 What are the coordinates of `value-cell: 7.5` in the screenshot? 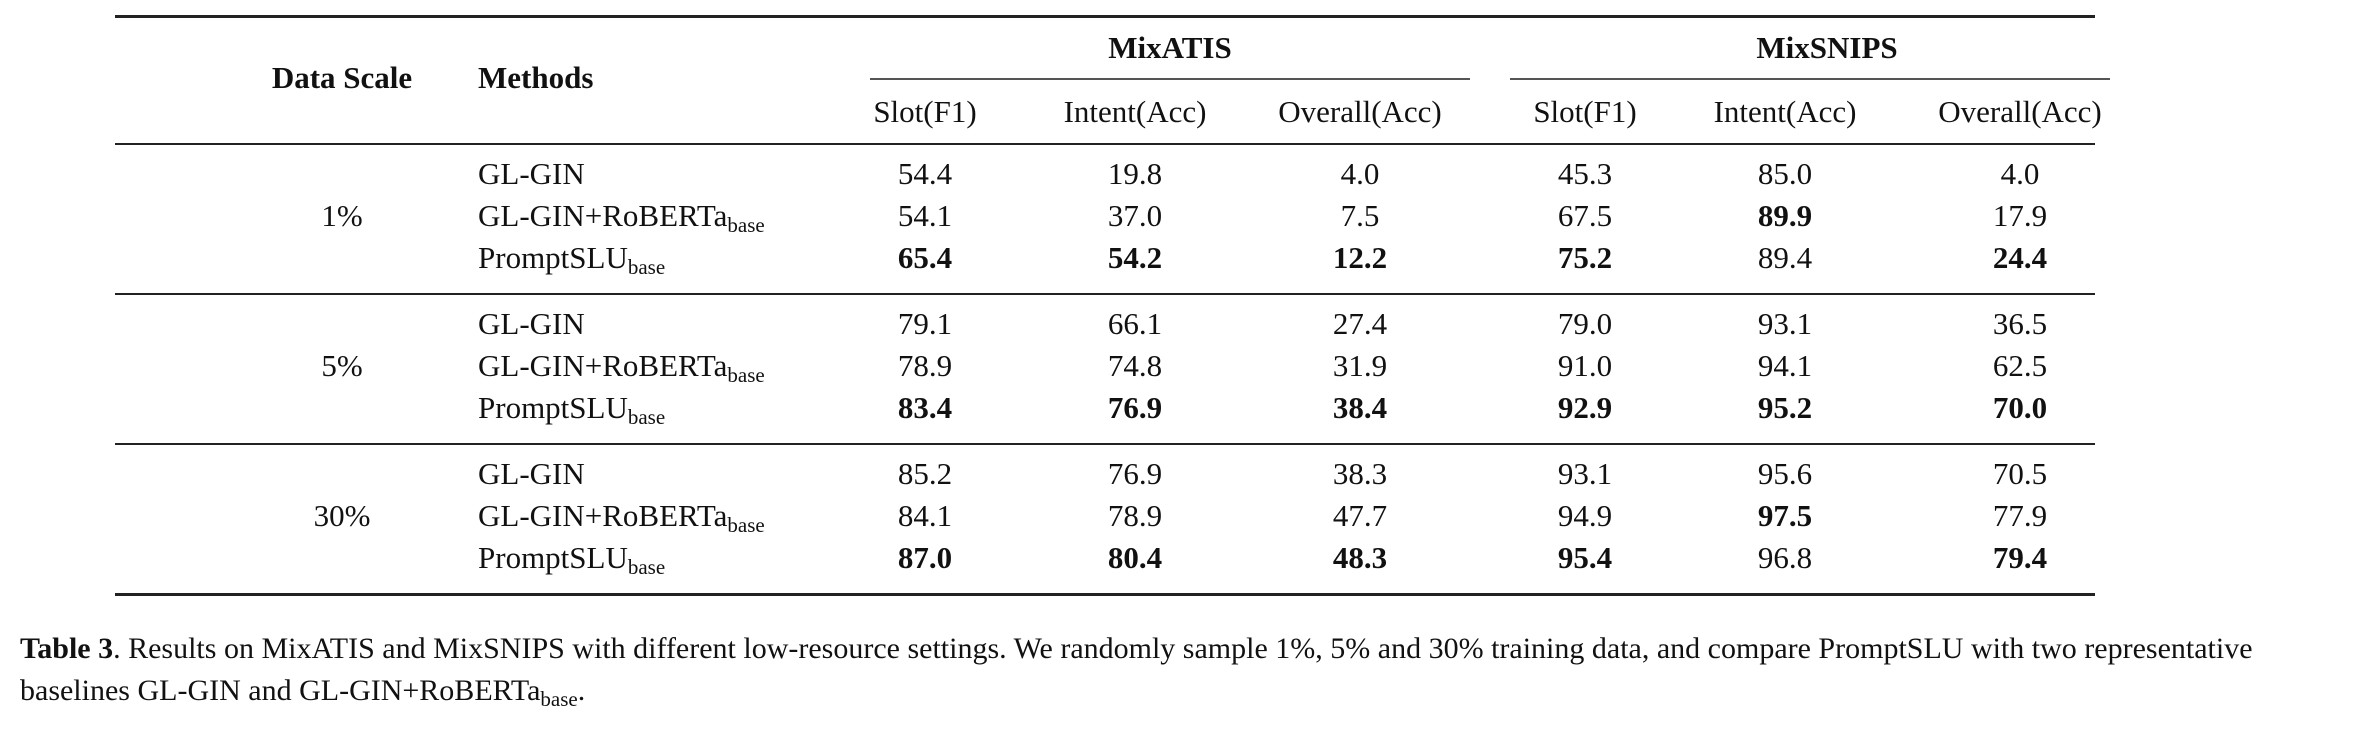 It's located at (1360, 215).